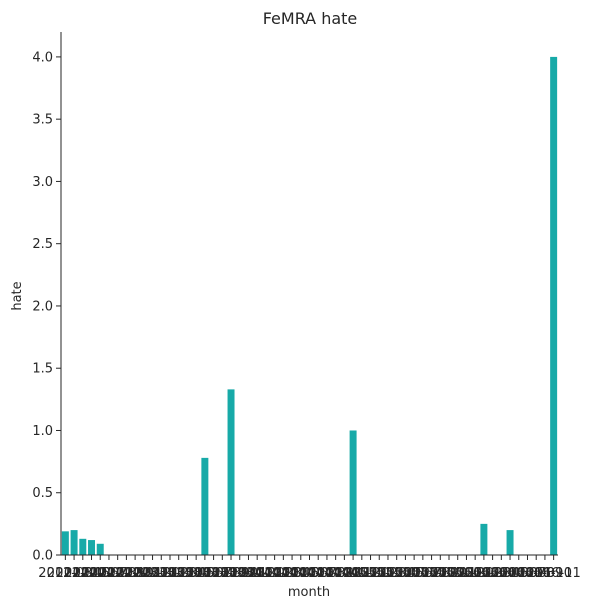 This screenshot has width=590, height=608. Describe the element at coordinates (440, 573) in the screenshot. I see `x-tick-label: 2015-10` at that location.